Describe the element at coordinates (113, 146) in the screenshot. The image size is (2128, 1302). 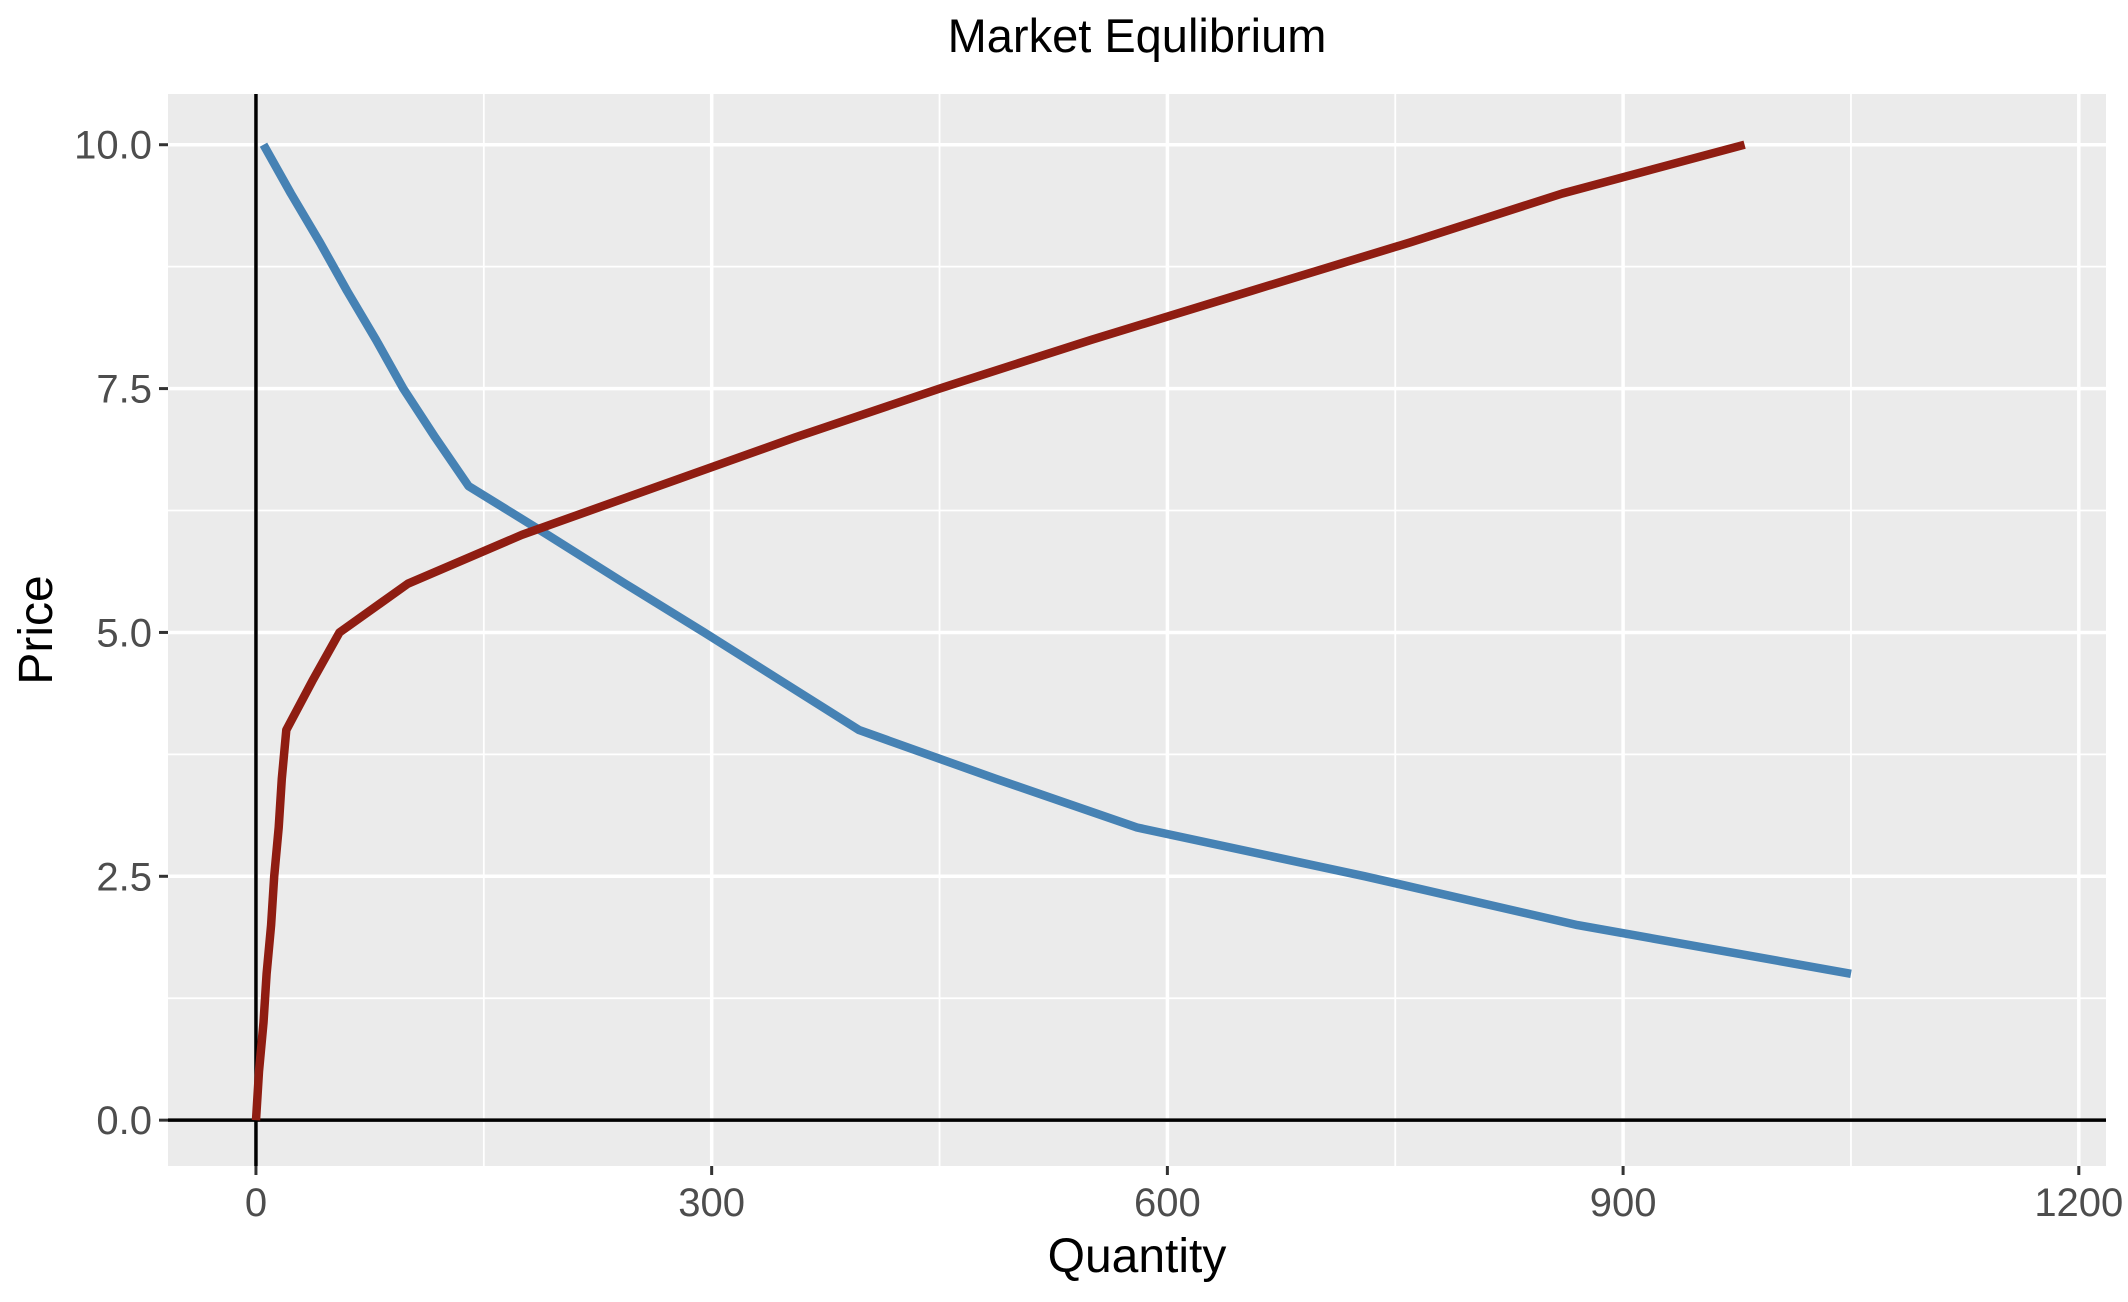
I see `y-tick-label: 10.0` at that location.